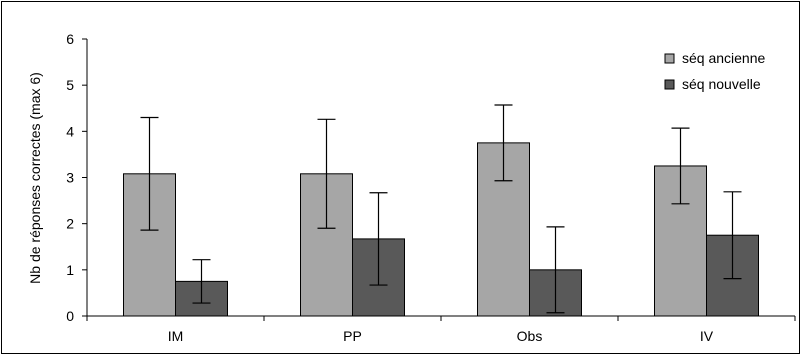 The height and width of the screenshot is (361, 802). Describe the element at coordinates (70, 178) in the screenshot. I see `y-tick-label: 3` at that location.